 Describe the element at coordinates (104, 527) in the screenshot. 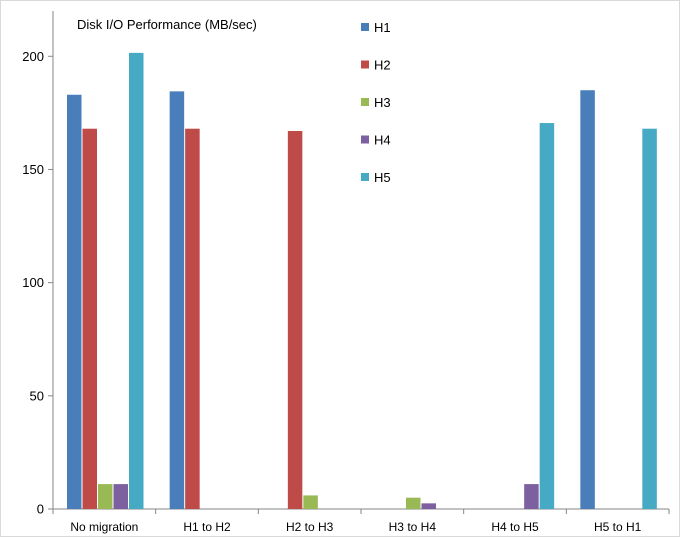

I see `x-category-label: No migration` at that location.